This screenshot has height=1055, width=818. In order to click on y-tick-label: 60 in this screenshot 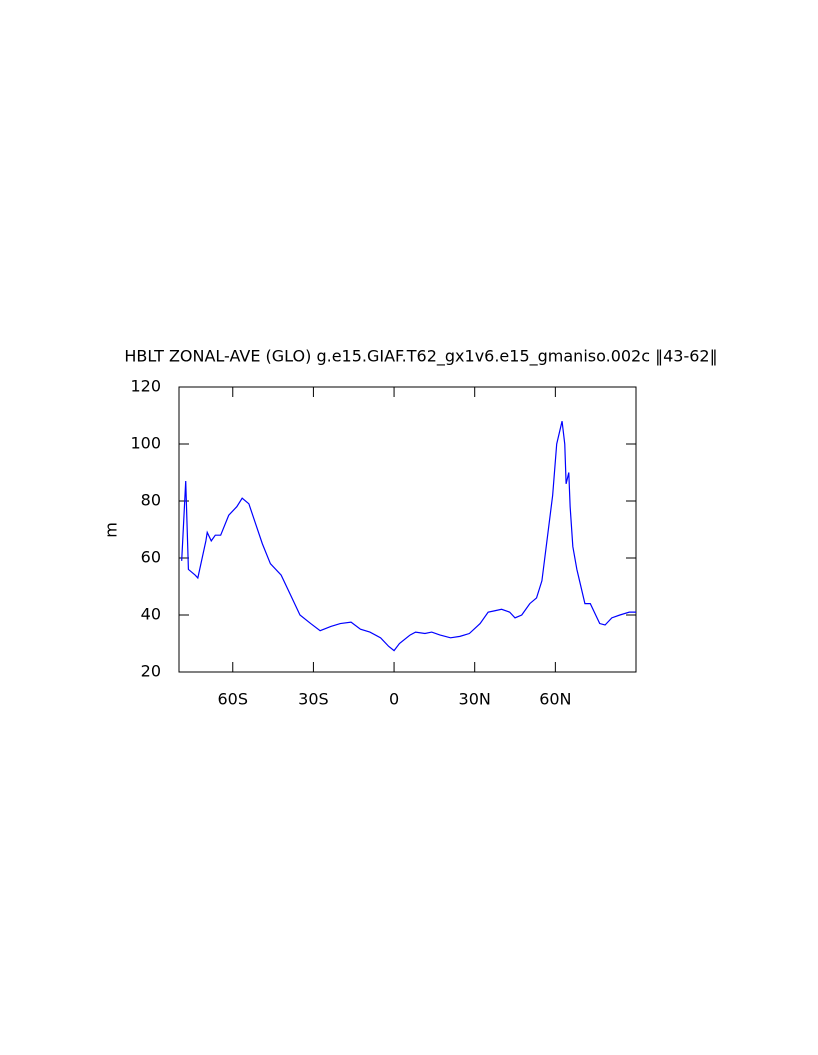, I will do `click(151, 557)`.